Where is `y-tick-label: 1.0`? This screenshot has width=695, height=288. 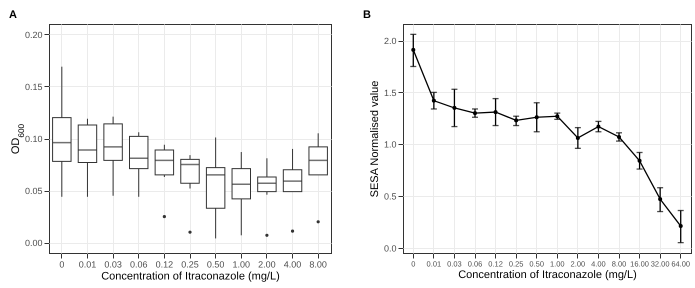
y-tick-label: 1.0 is located at coordinates (390, 145).